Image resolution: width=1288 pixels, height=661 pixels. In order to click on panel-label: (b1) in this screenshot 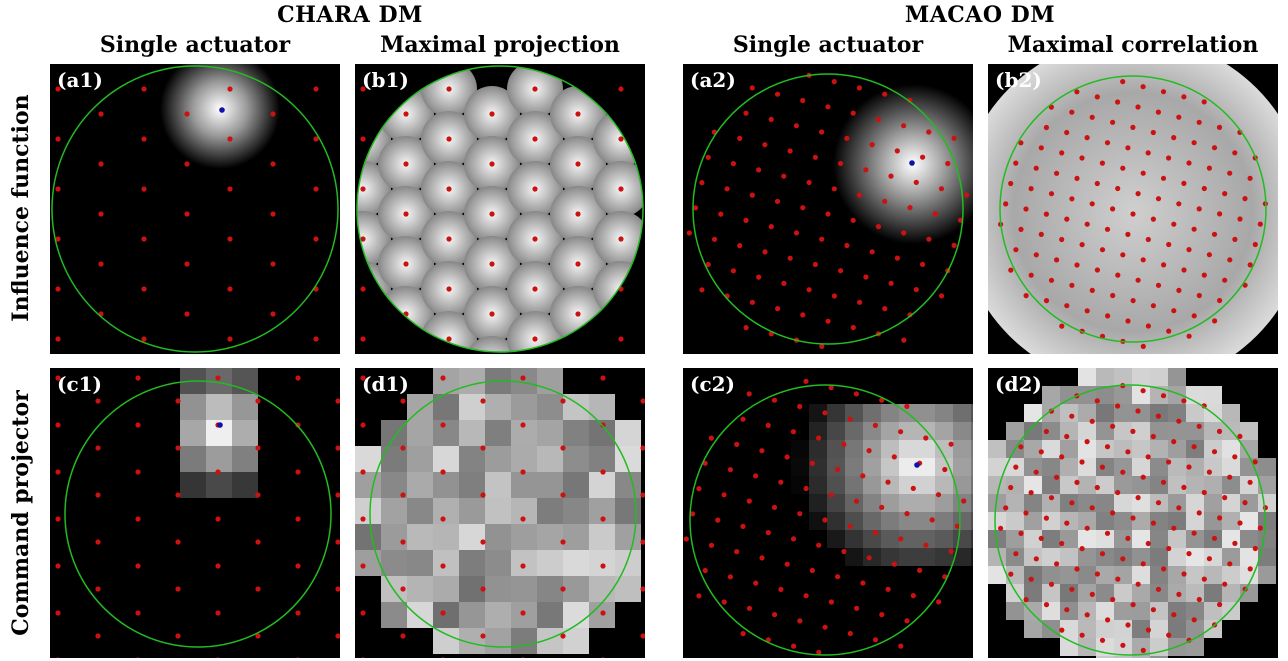, I will do `click(385, 80)`.